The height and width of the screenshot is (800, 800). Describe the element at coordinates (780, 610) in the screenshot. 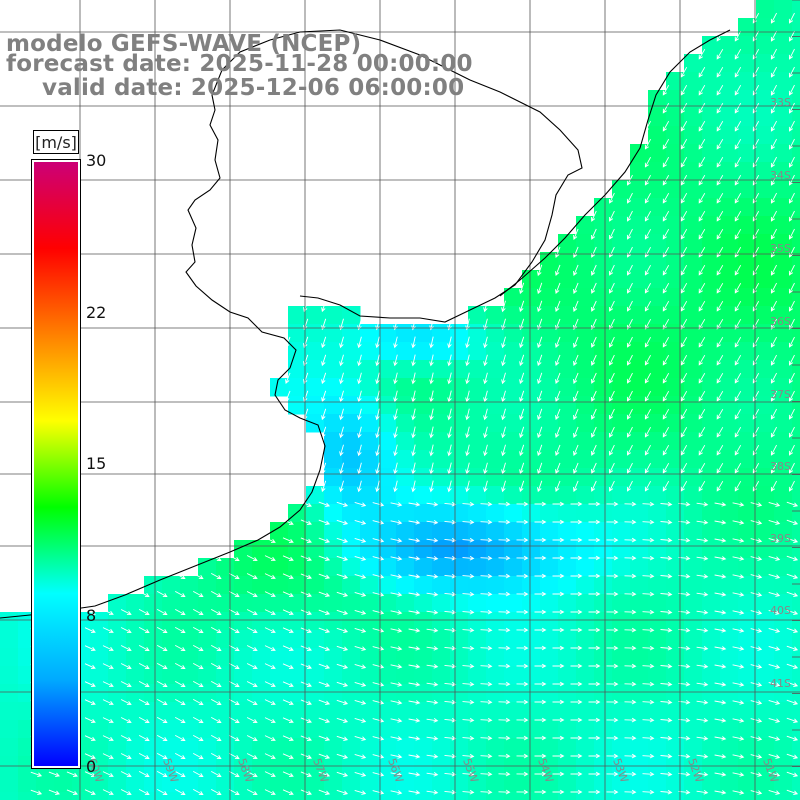

I see `latitude-label: 40S` at that location.